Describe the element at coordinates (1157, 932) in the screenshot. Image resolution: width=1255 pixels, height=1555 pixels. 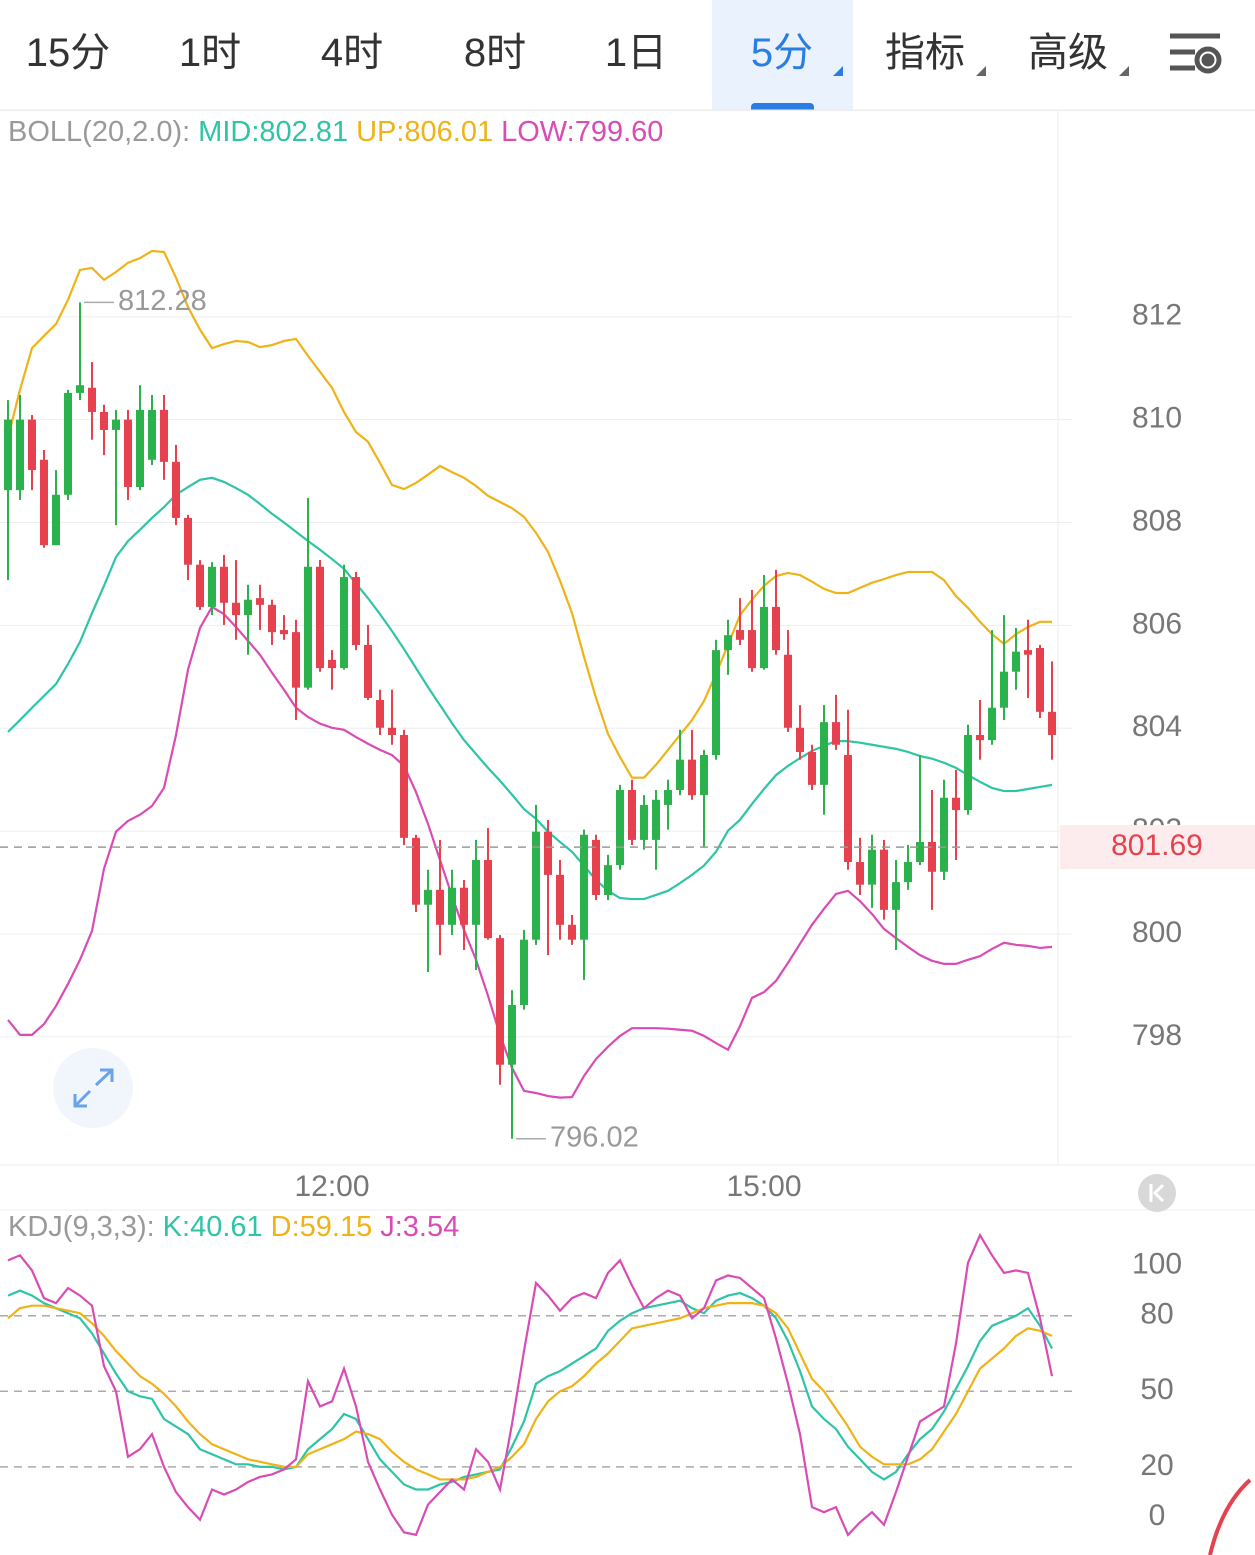
I see `y-tick-label: 800` at that location.